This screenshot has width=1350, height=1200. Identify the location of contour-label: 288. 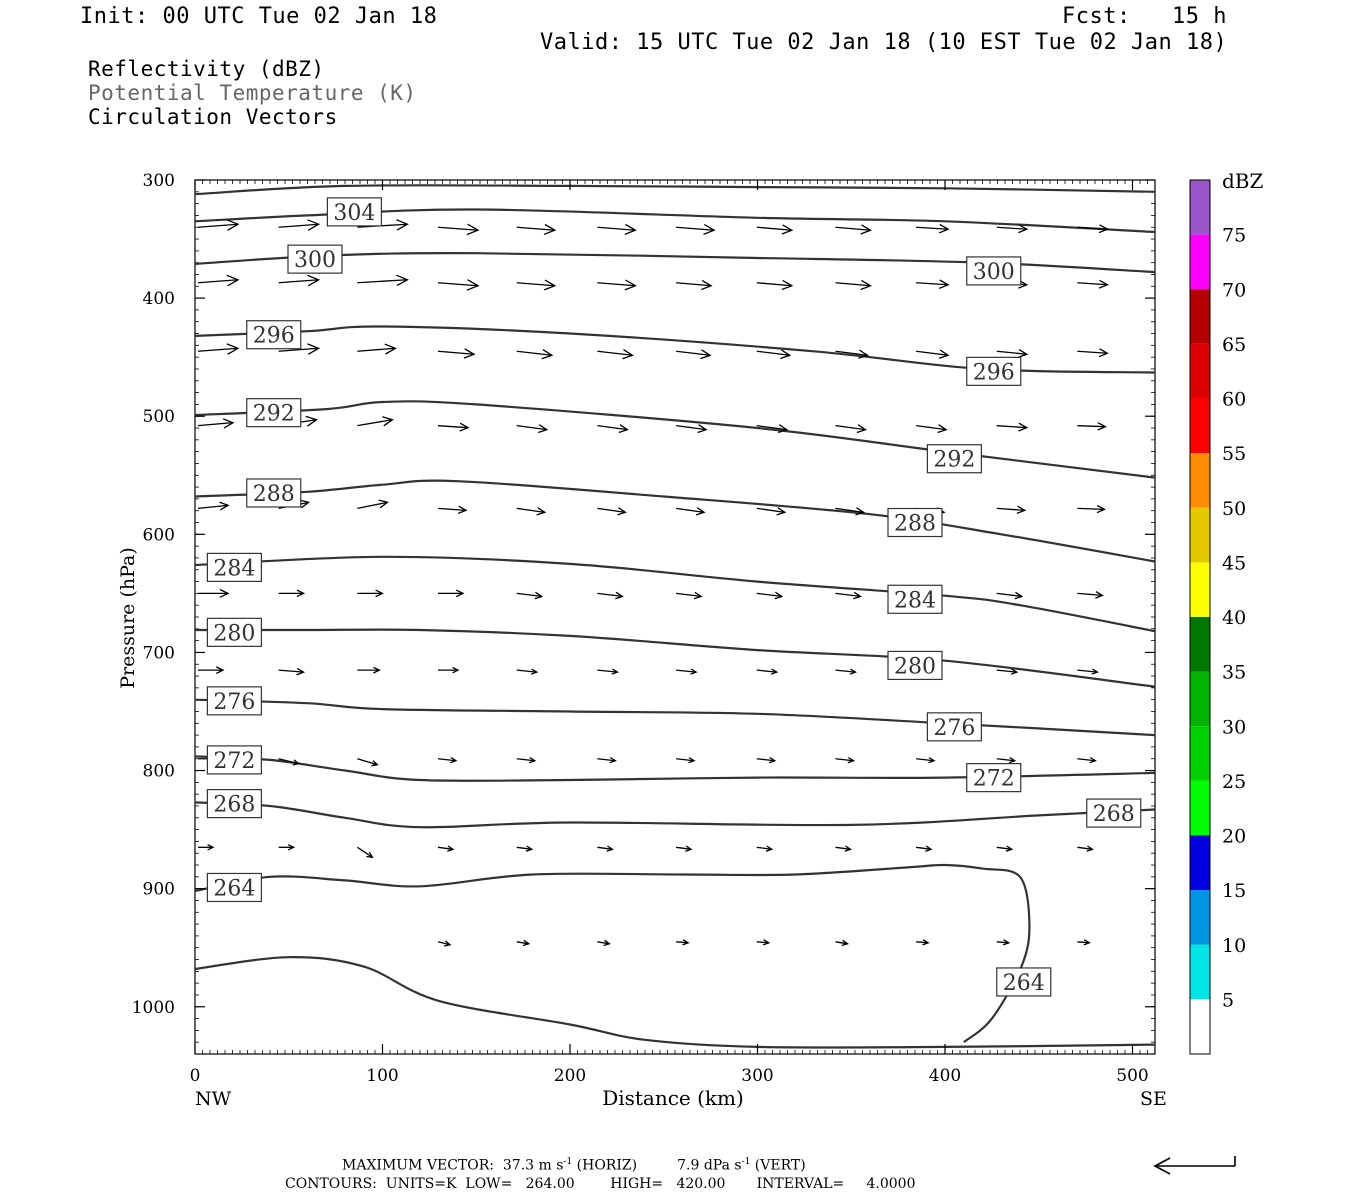
(915, 522).